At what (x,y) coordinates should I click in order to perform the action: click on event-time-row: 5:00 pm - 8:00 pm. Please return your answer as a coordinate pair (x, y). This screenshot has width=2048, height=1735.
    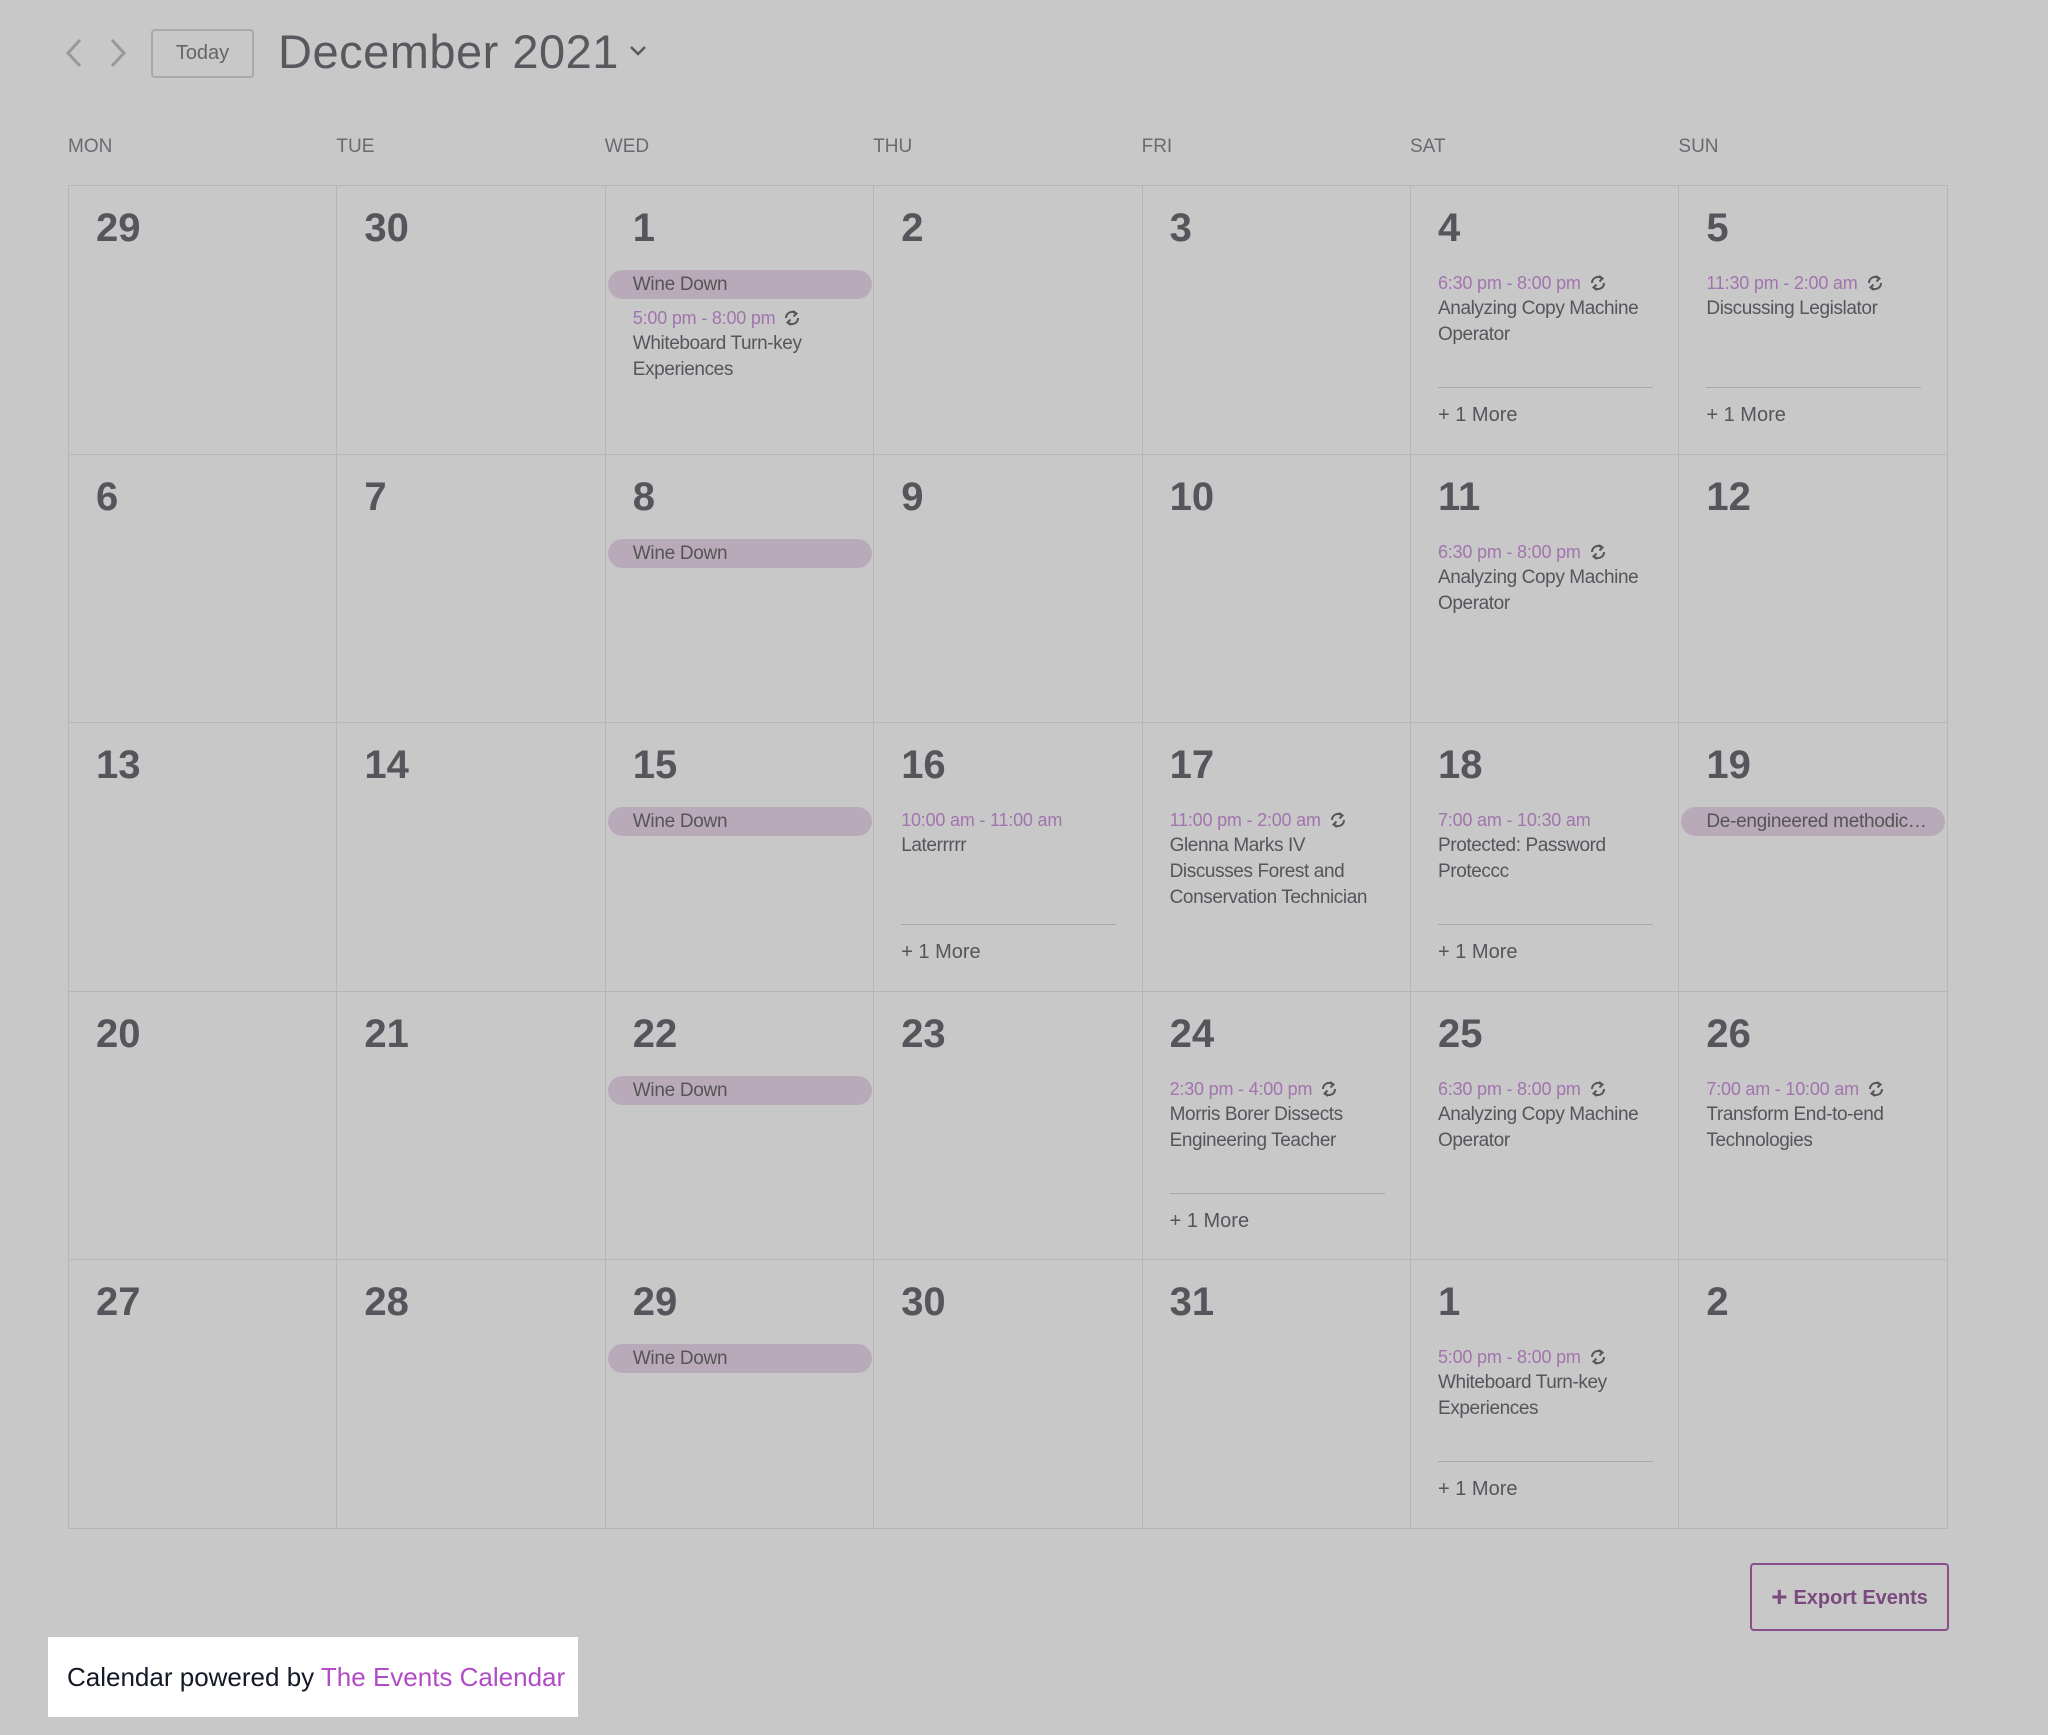
    Looking at the image, I should click on (1550, 1357).